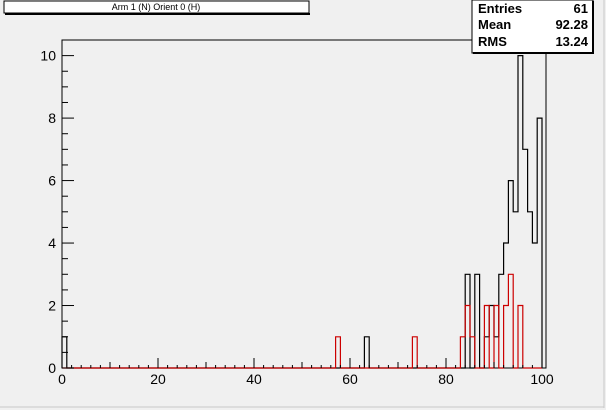 The width and height of the screenshot is (606, 410). I want to click on y-axis-tick-label: 4, so click(52, 243).